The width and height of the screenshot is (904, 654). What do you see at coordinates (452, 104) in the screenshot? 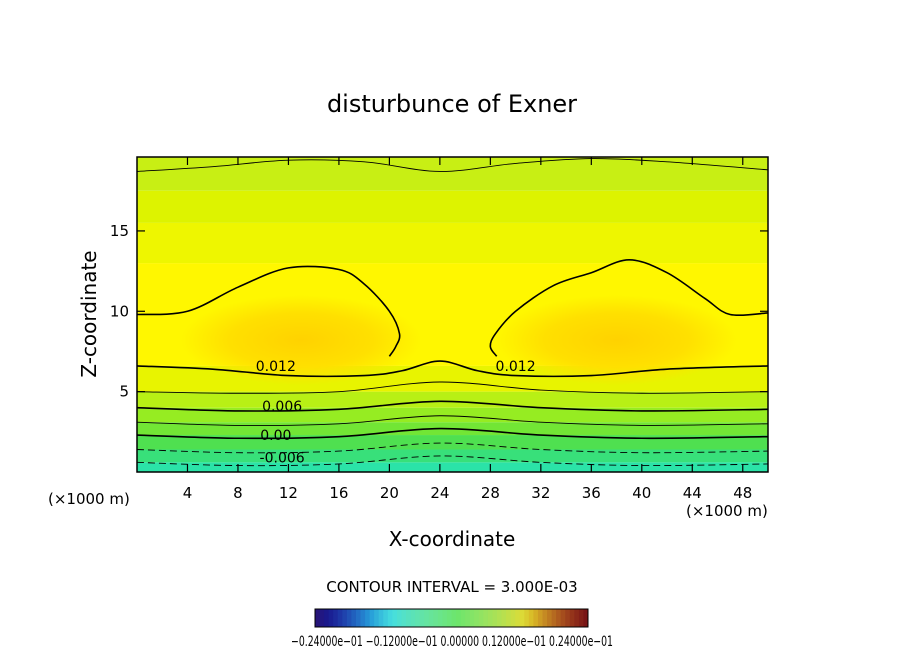
I see `chart-title: disturbunce of Exner` at bounding box center [452, 104].